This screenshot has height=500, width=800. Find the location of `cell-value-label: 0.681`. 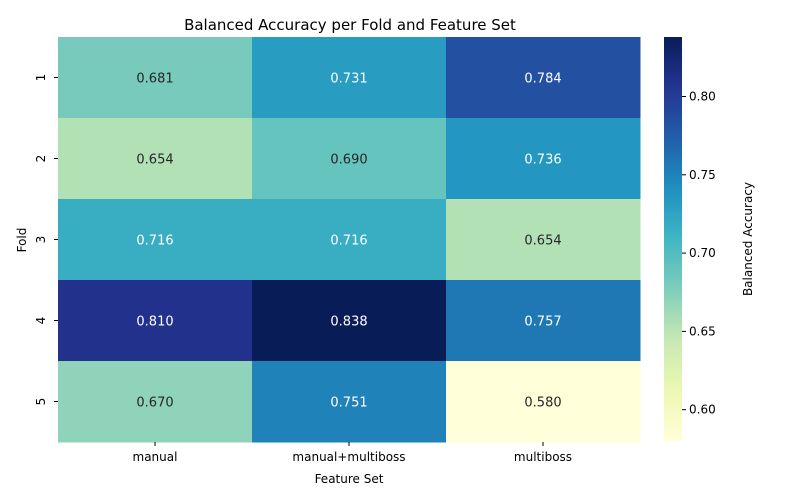

cell-value-label: 0.681 is located at coordinates (154, 79).